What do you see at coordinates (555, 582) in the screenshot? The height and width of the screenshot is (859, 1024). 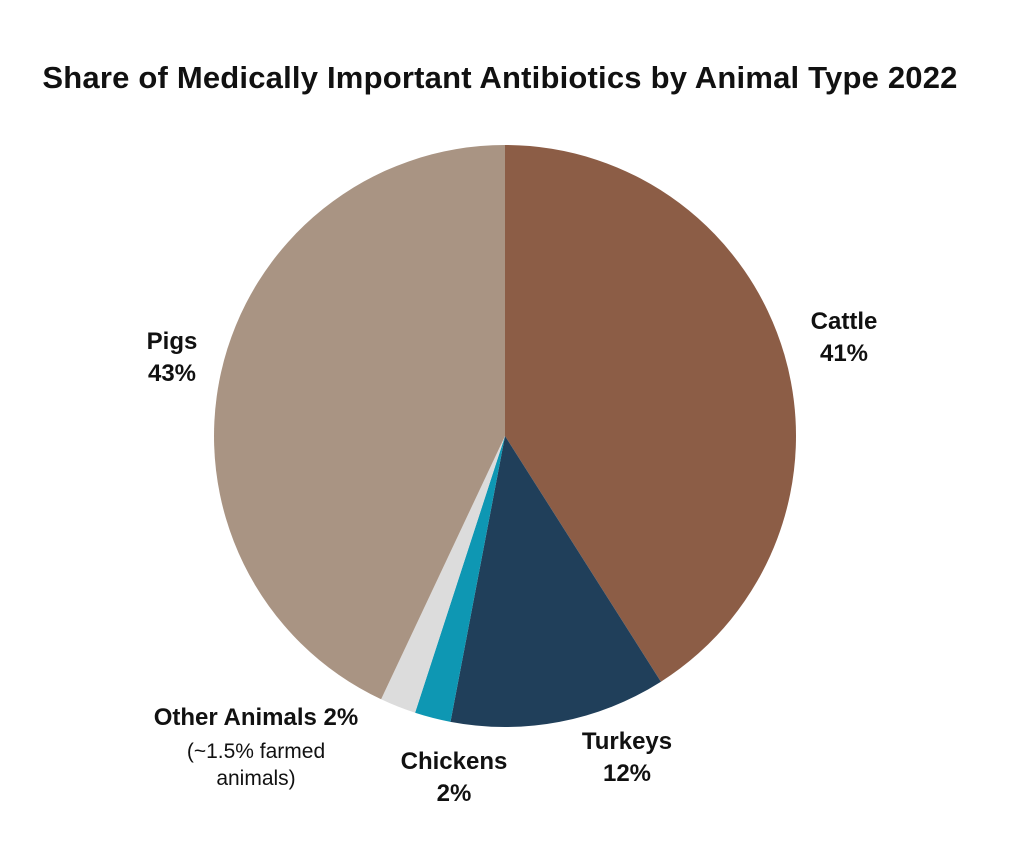 I see `pie-slice-turkeys` at bounding box center [555, 582].